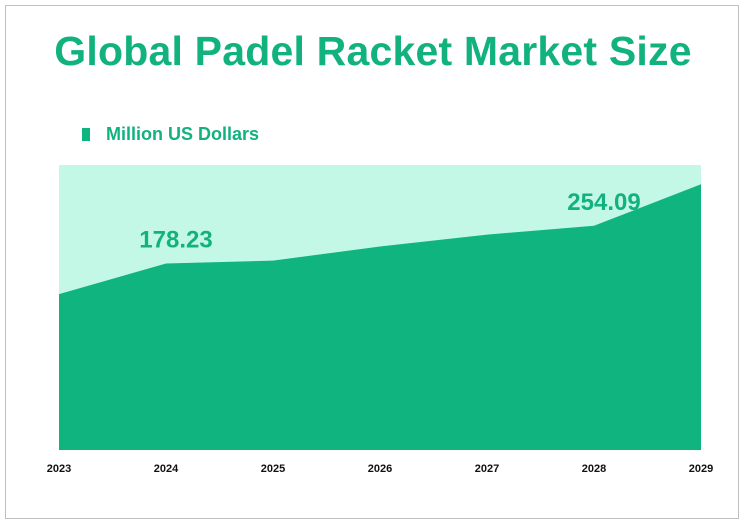  What do you see at coordinates (86, 134) in the screenshot?
I see `legend-swatch` at bounding box center [86, 134].